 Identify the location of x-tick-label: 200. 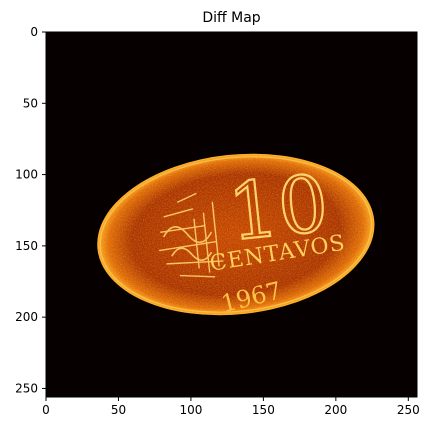
(335, 410).